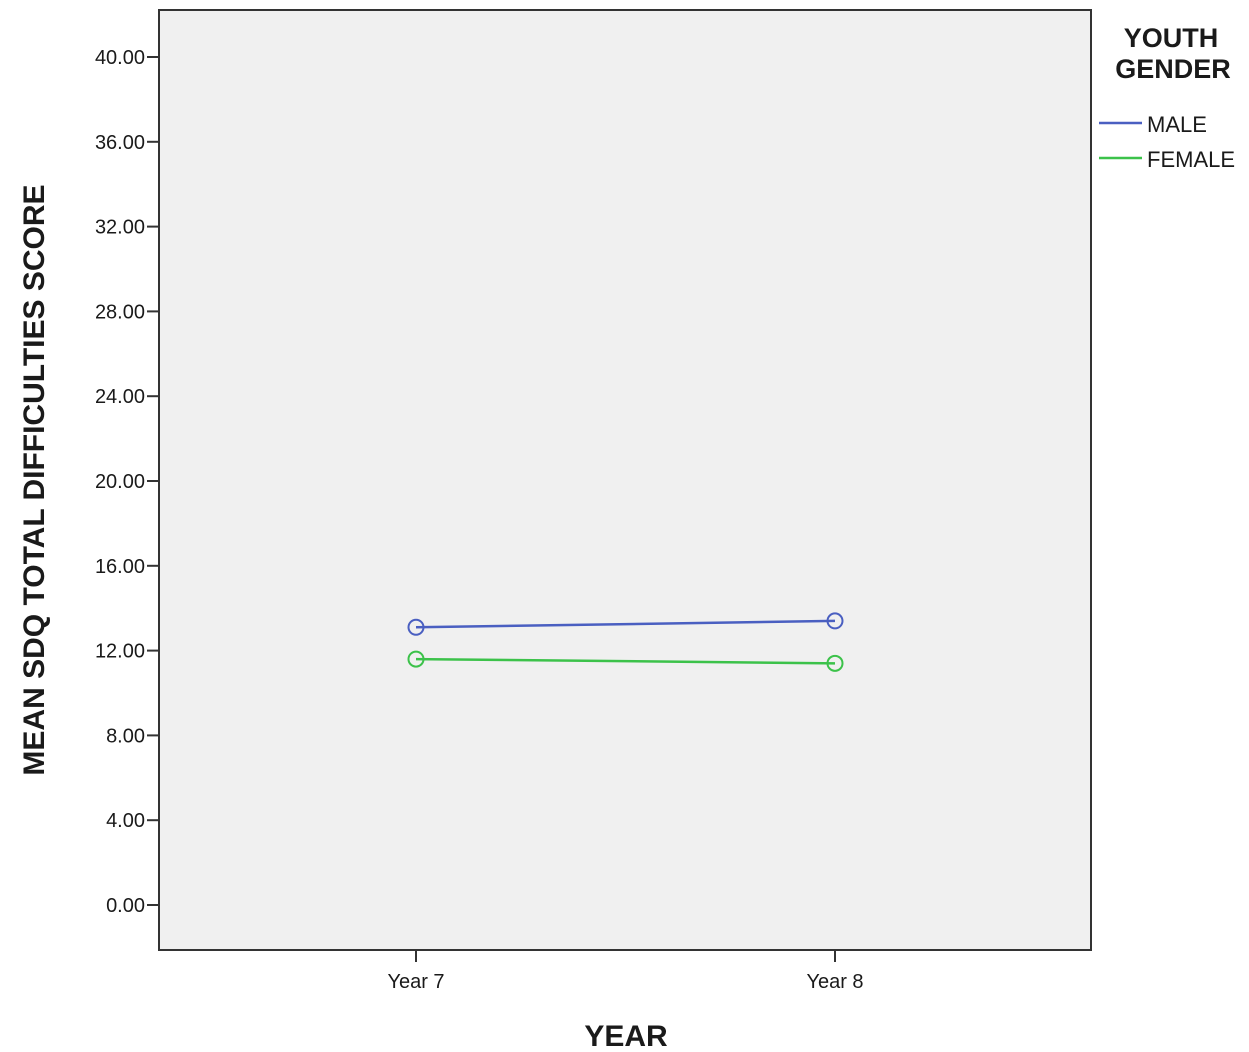 The width and height of the screenshot is (1249, 1052). Describe the element at coordinates (1167, 142) in the screenshot. I see `legend-items: MALE FEMALE` at that location.